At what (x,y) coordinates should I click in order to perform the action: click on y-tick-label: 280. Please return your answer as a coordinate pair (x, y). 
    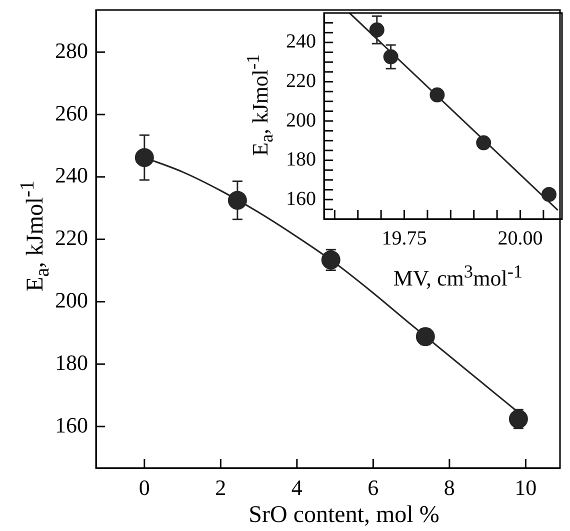
    Looking at the image, I should click on (71, 50).